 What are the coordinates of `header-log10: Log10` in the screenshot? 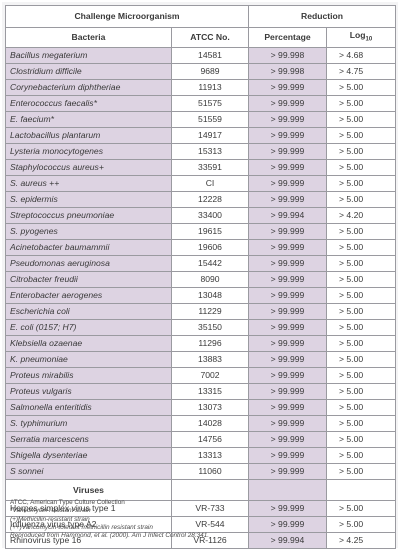 It's located at (361, 37).